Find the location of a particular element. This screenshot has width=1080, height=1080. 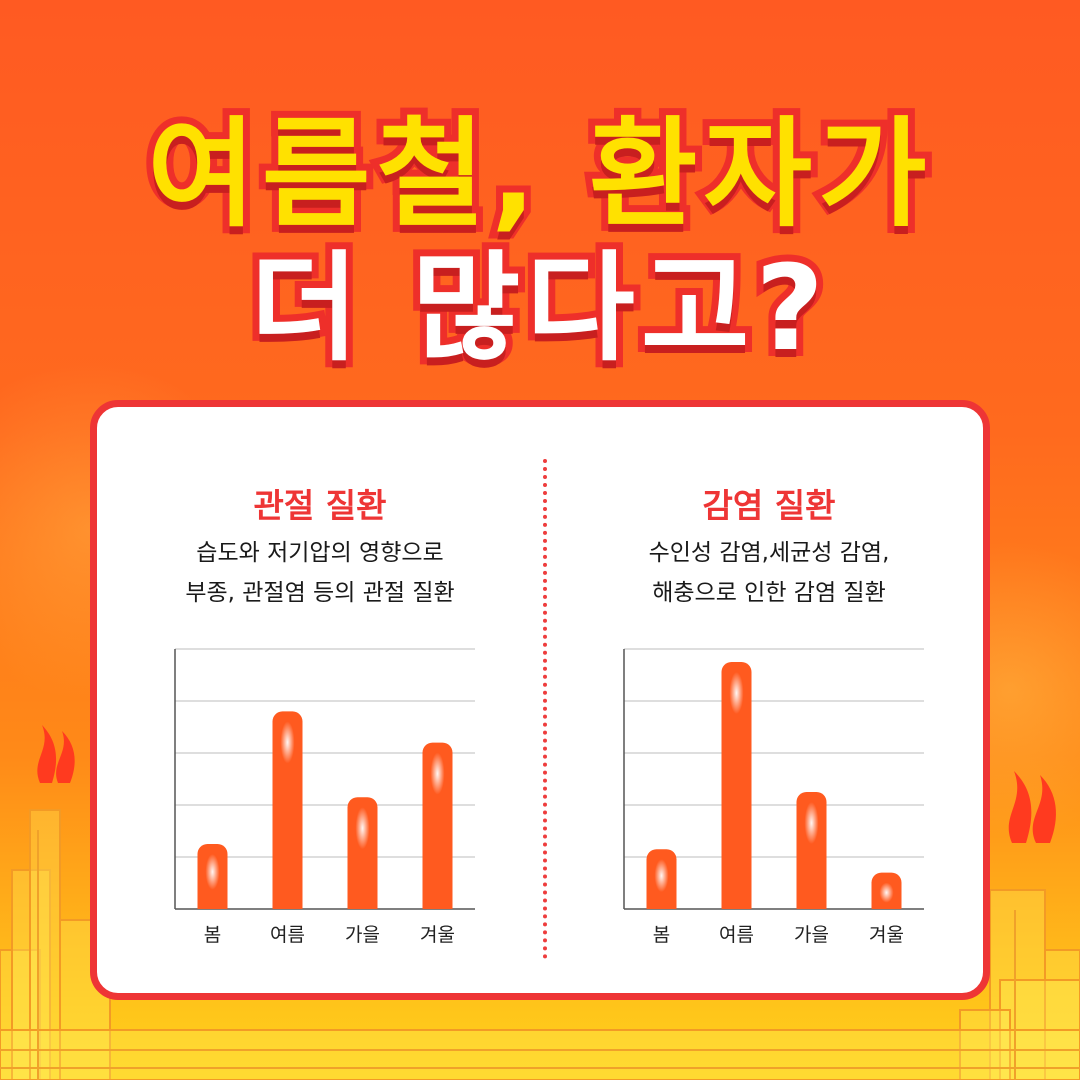

panel-description: 수인성 감염,세균성 감염, 해충으로 인한 감염 질환 is located at coordinates (769, 573).